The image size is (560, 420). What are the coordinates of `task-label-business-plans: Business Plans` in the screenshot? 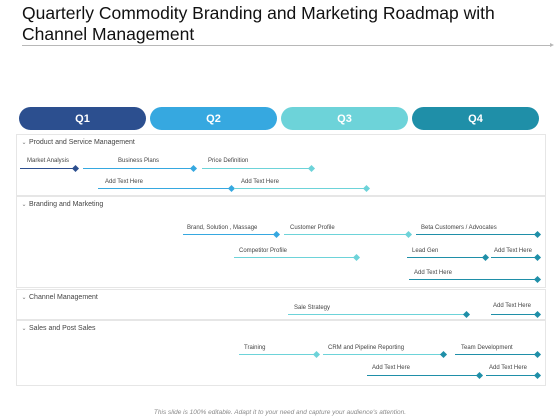 It's located at (139, 161).